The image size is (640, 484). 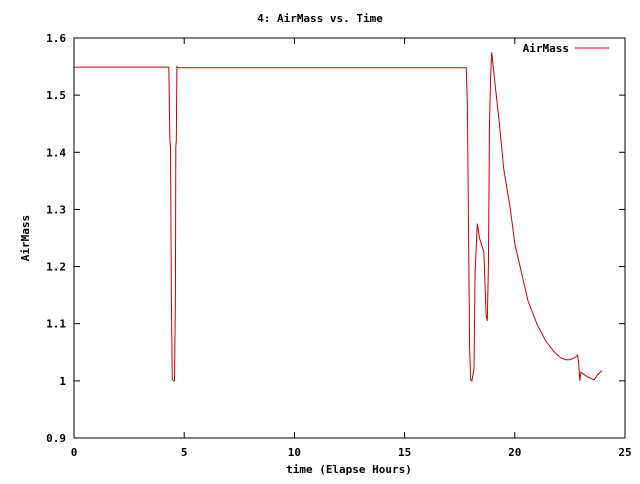 What do you see at coordinates (56, 38) in the screenshot?
I see `y-tick-label: 1.6` at bounding box center [56, 38].